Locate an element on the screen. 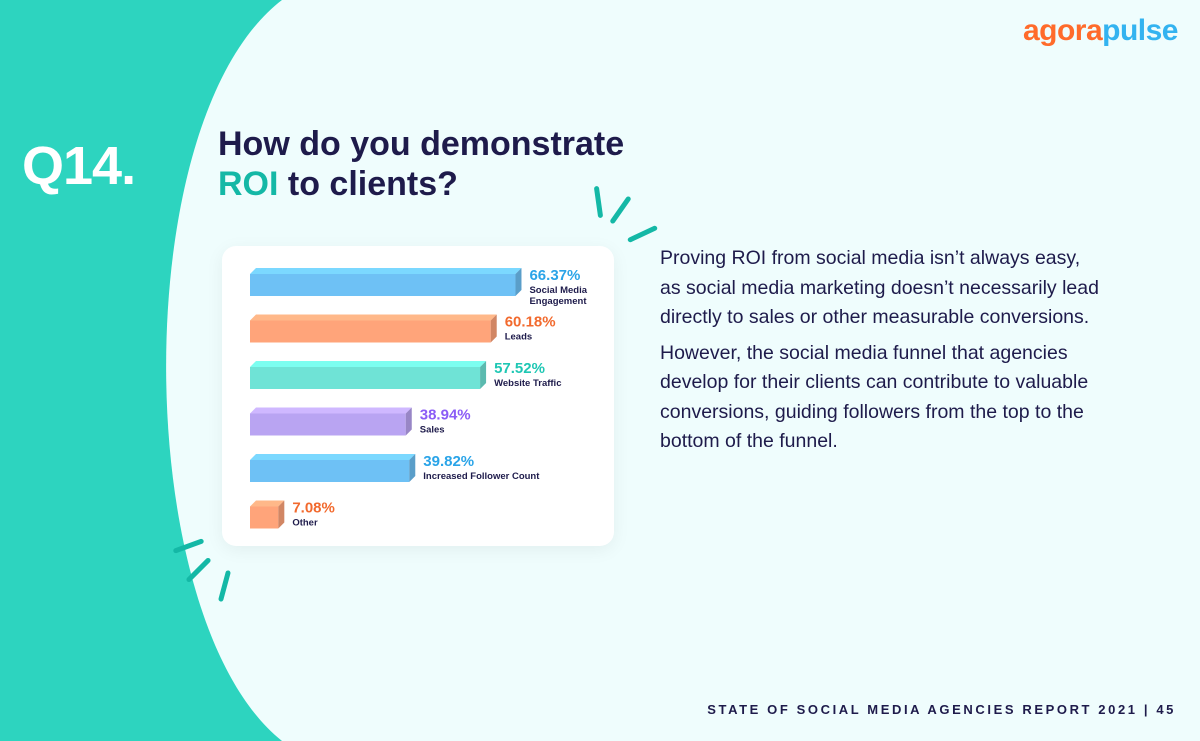 This screenshot has width=1200, height=741. value-label: 66.37% is located at coordinates (554, 275).